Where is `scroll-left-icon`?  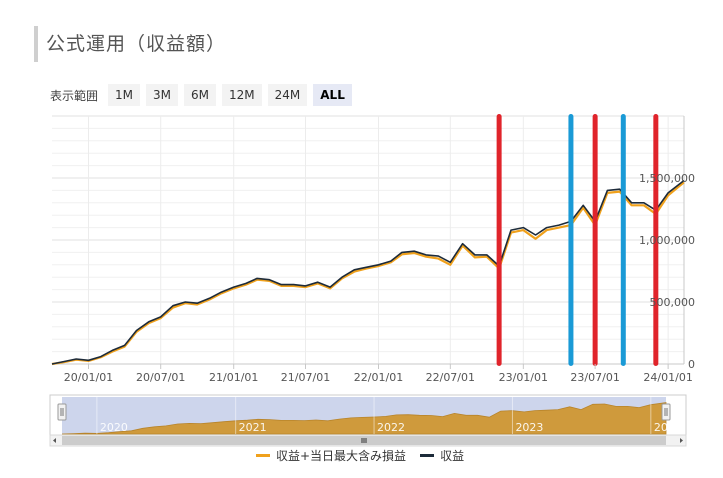
scroll-left-icon is located at coordinates (54, 440).